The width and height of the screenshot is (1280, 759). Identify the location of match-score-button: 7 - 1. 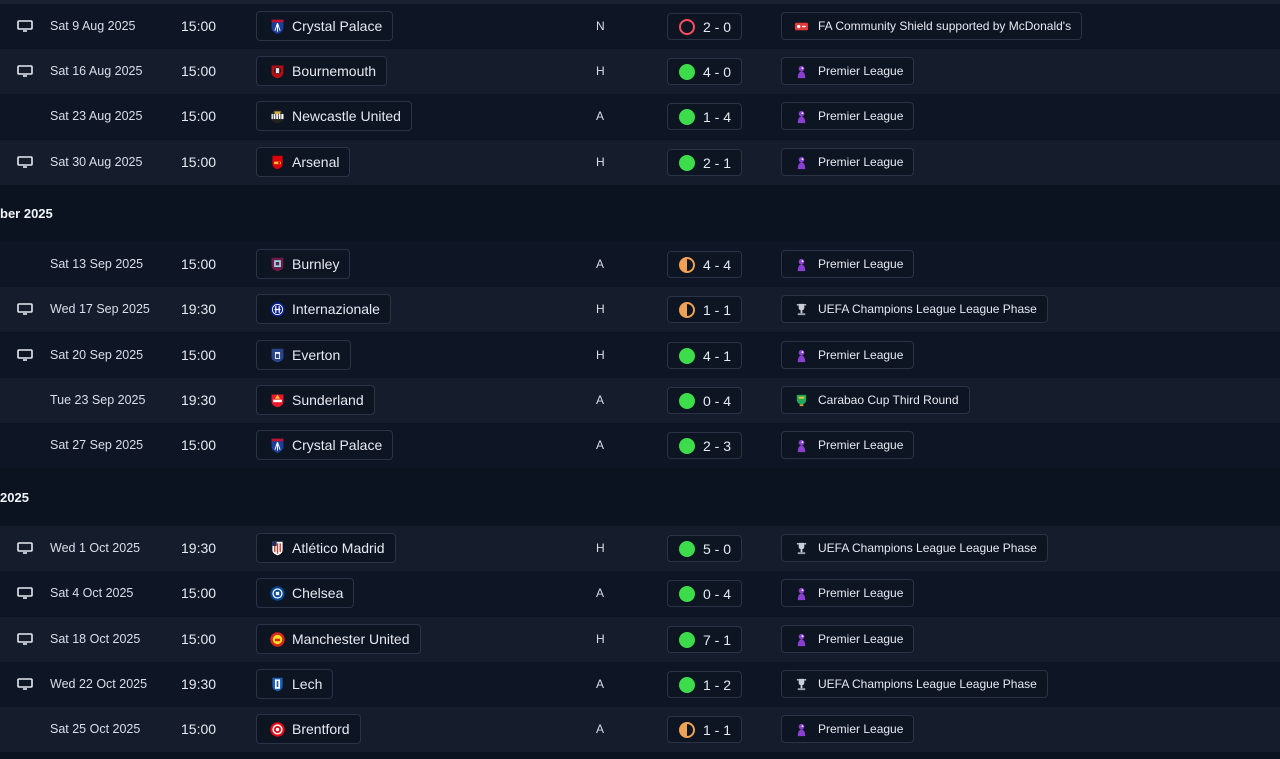
(705, 639).